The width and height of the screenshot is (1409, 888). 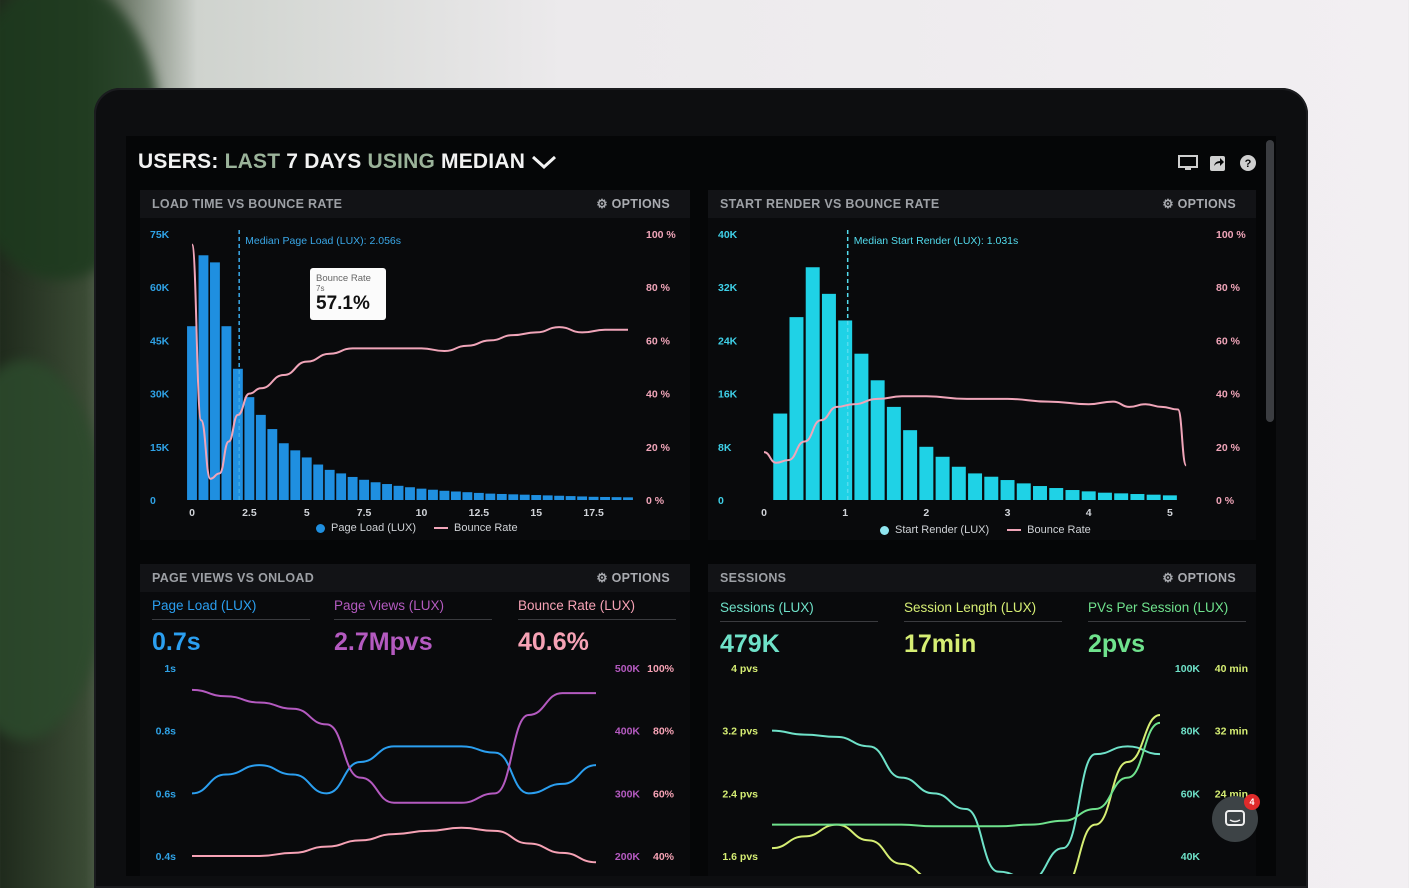 I want to click on median-label: Median Page Load (LUX): 2.056s, so click(x=323, y=241).